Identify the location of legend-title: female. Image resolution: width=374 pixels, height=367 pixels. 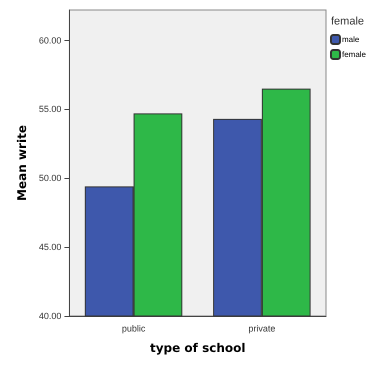
(347, 22).